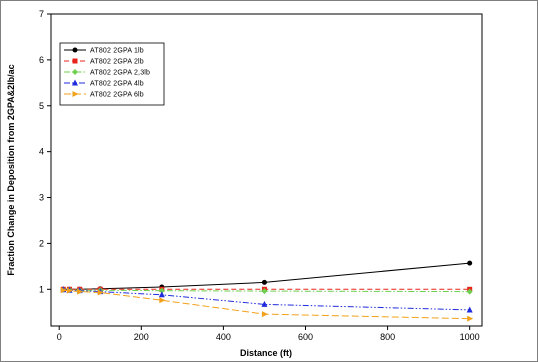 This screenshot has height=362, width=538. What do you see at coordinates (141, 337) in the screenshot?
I see `x-tick-label: 200` at bounding box center [141, 337].